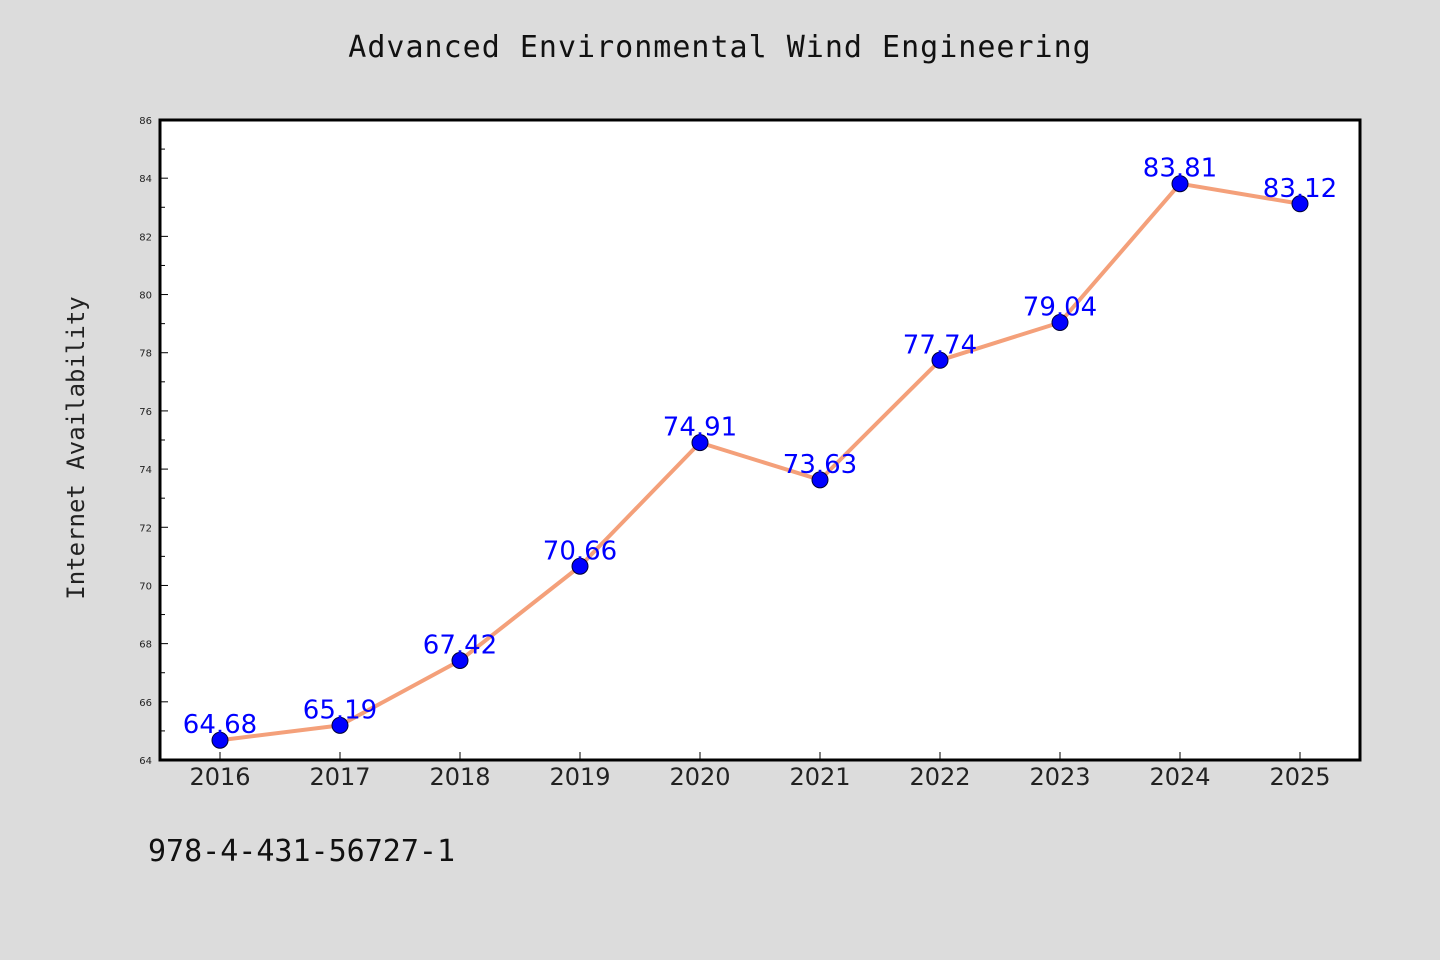 The height and width of the screenshot is (960, 1440). What do you see at coordinates (145, 586) in the screenshot?
I see `y-tick-label: 70` at bounding box center [145, 586].